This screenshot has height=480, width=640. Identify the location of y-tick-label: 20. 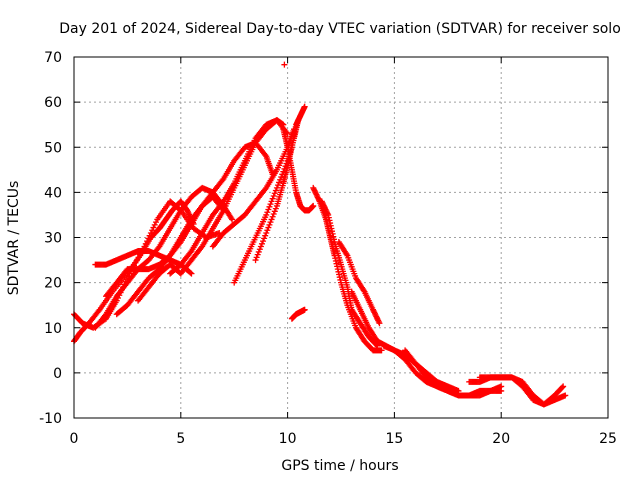
(53, 284).